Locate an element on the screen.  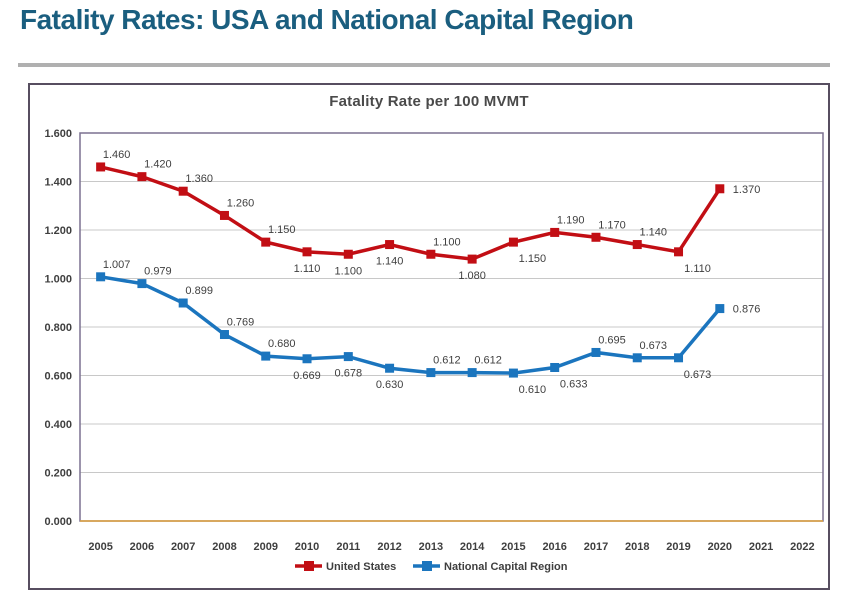
series-line-united-states is located at coordinates (411, 213).